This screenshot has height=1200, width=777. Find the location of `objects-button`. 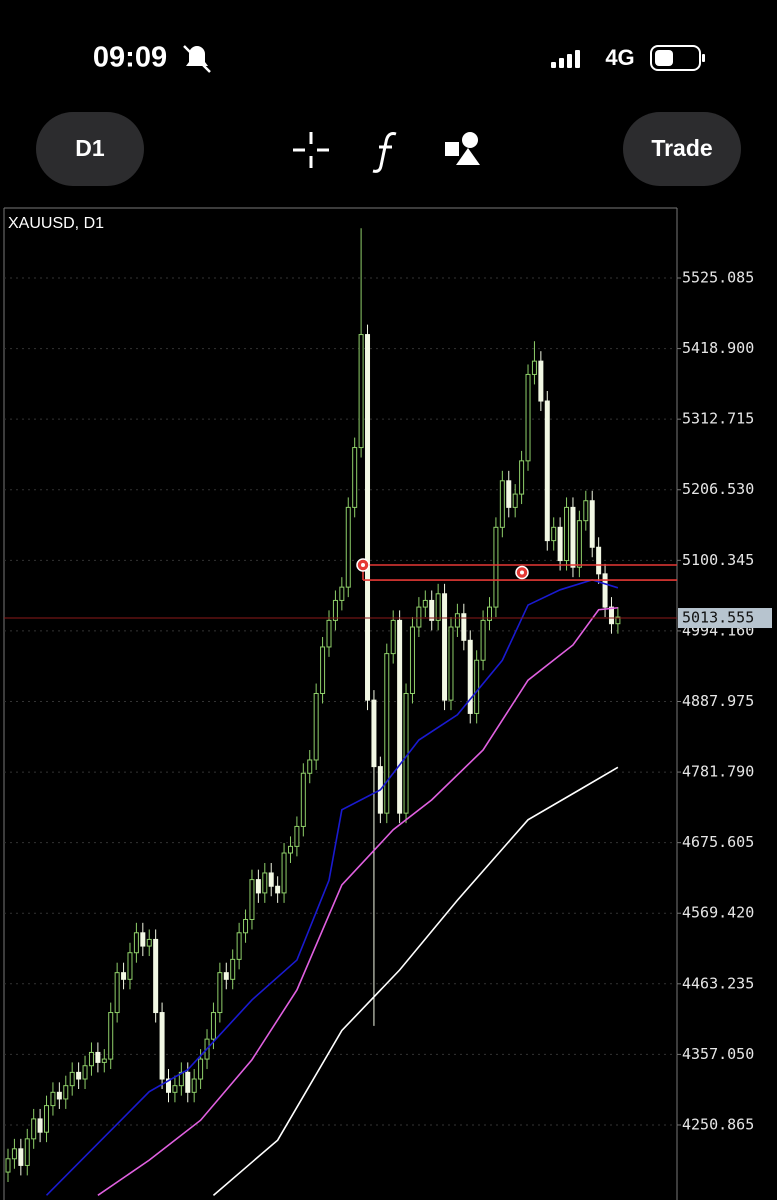

objects-button is located at coordinates (462, 148).